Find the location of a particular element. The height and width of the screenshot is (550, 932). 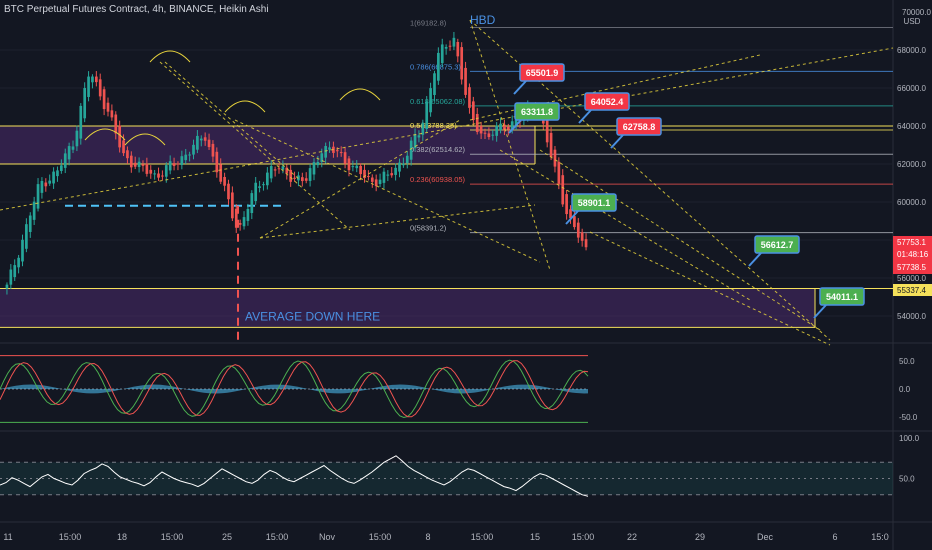

osc-line-green is located at coordinates (294, 389).